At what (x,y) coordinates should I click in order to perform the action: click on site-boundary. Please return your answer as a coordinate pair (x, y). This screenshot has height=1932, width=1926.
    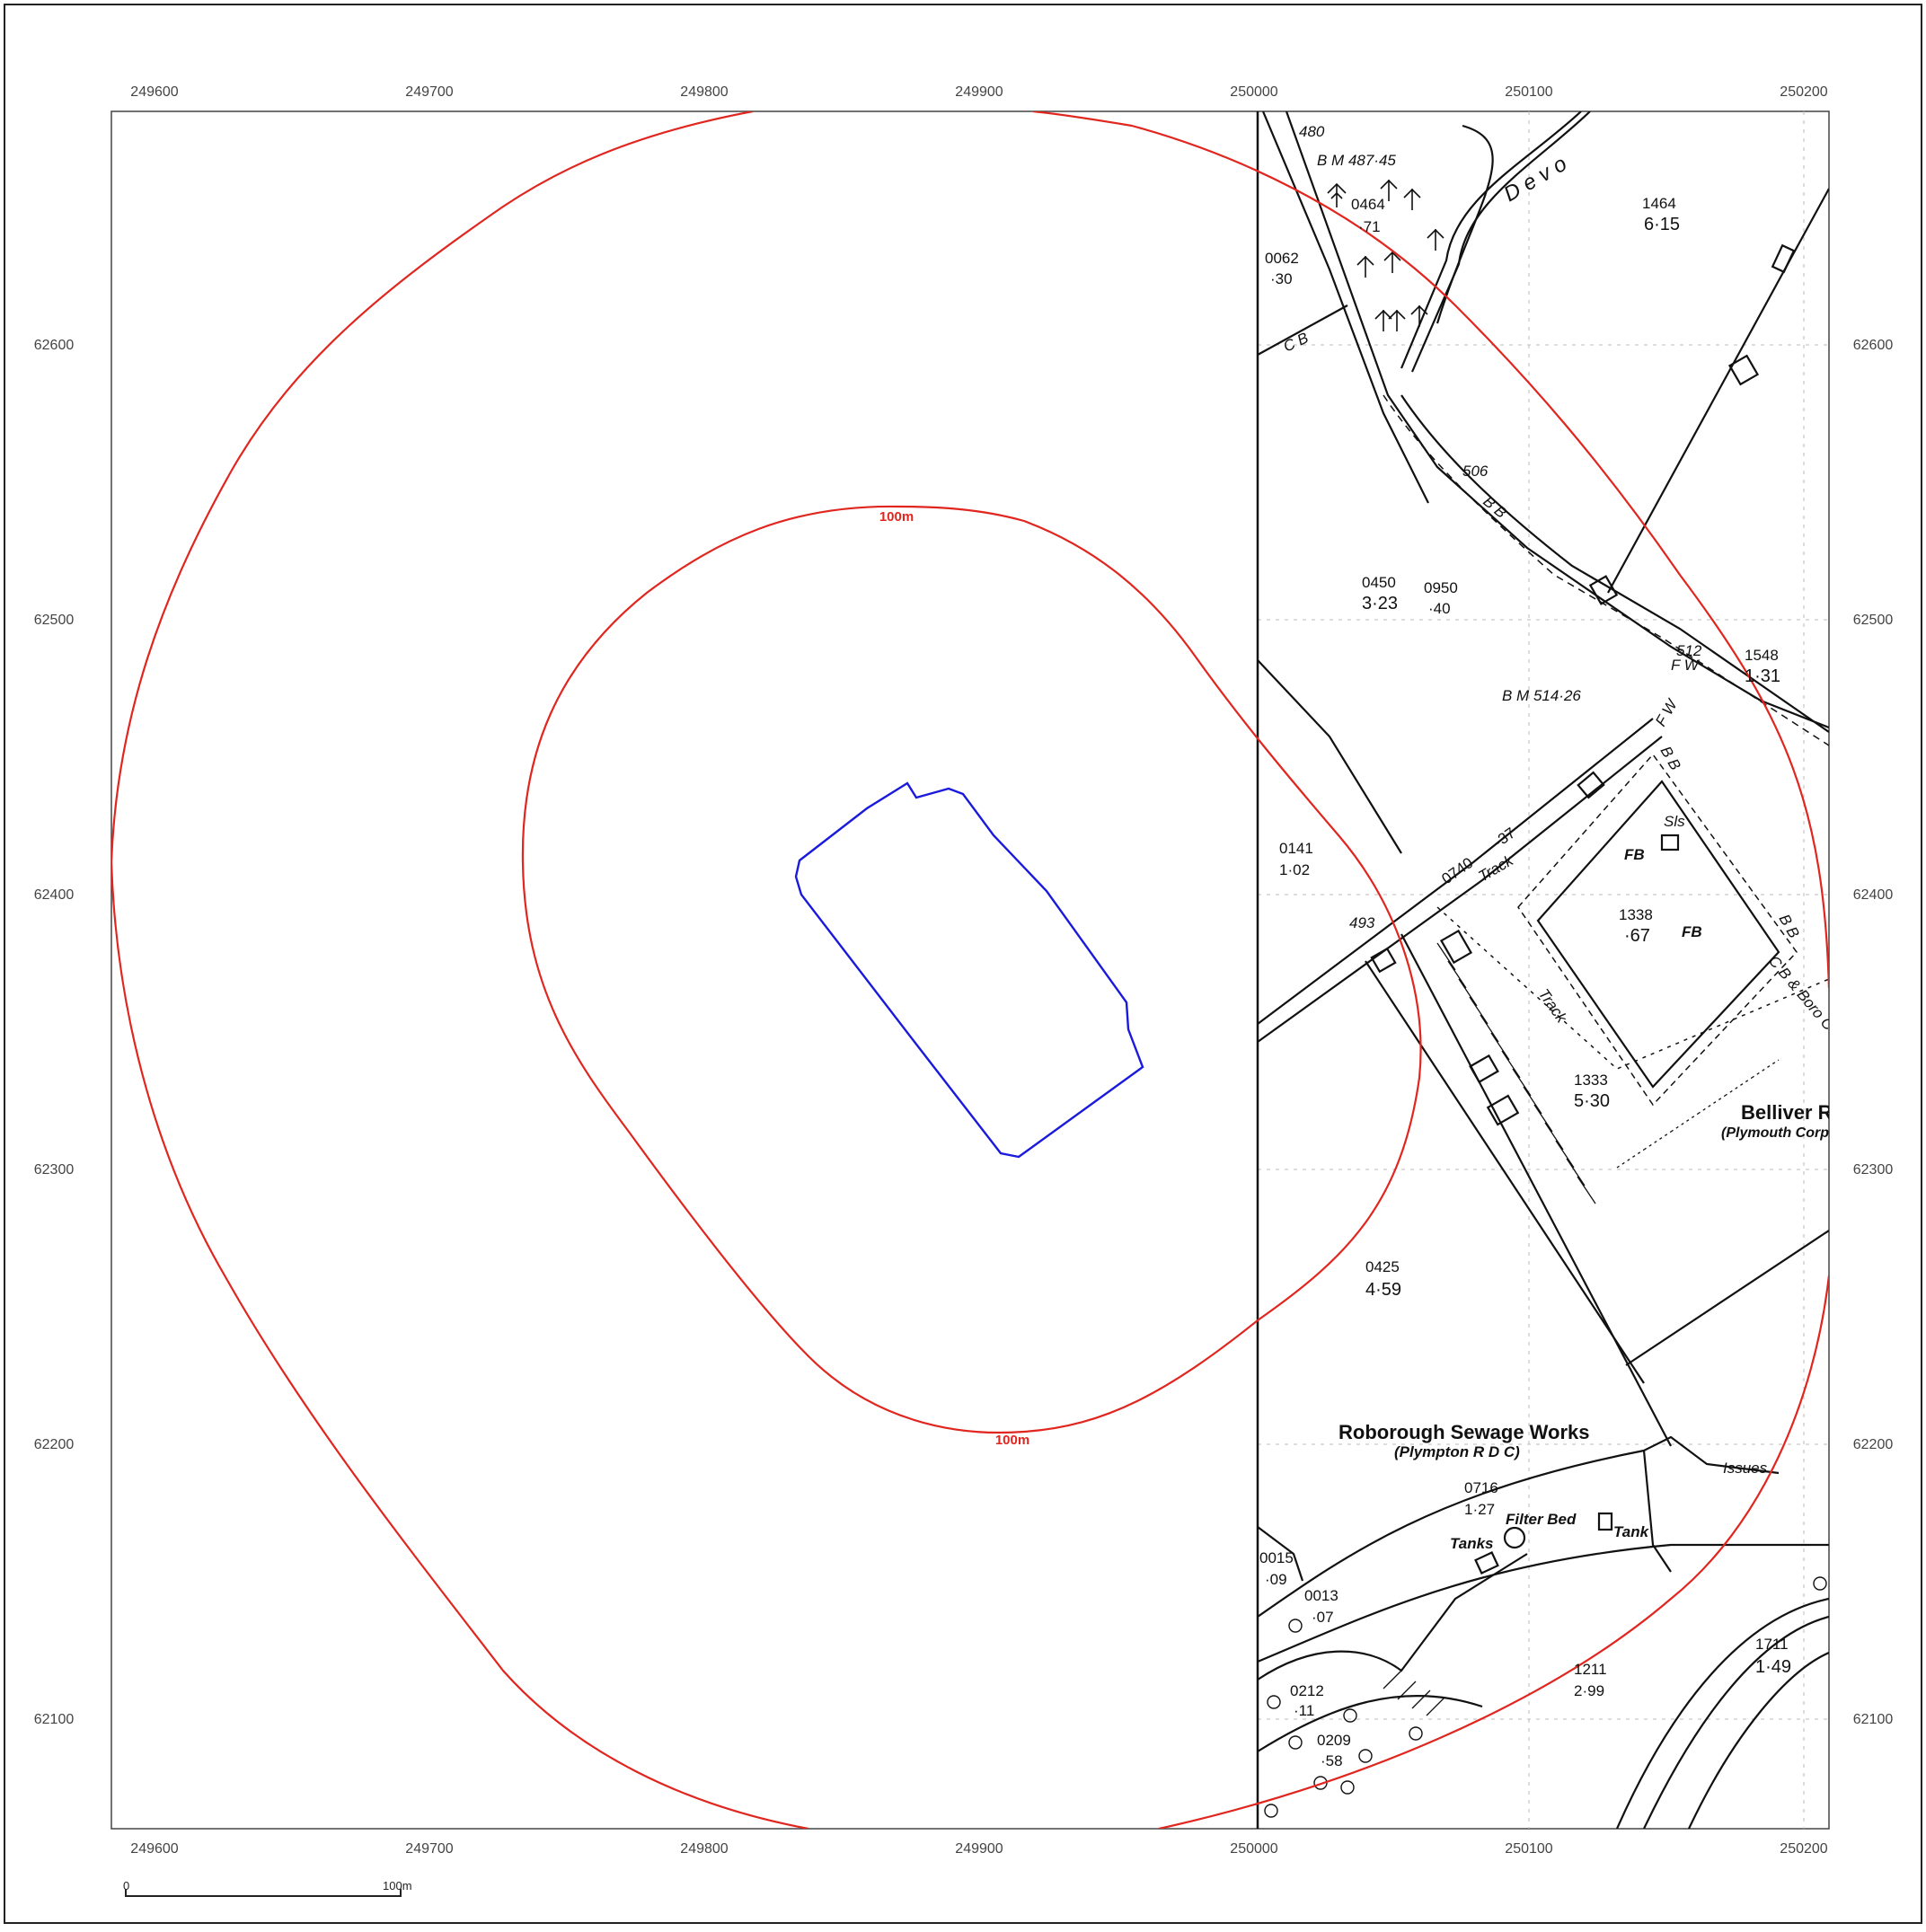
    Looking at the image, I should click on (969, 970).